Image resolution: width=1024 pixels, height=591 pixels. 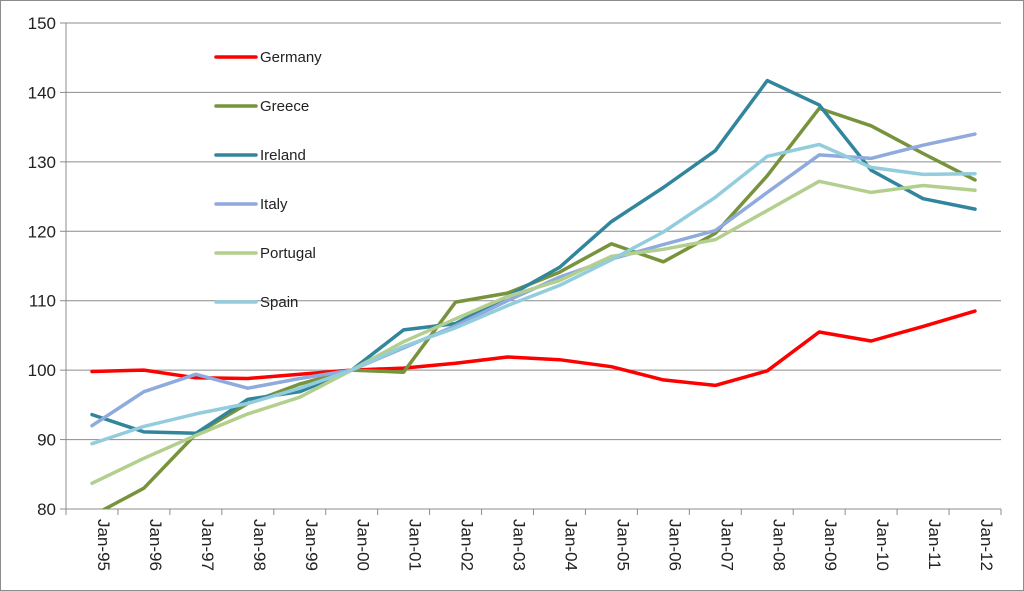 What do you see at coordinates (726, 545) in the screenshot?
I see `x-tick-label: Jan-07` at bounding box center [726, 545].